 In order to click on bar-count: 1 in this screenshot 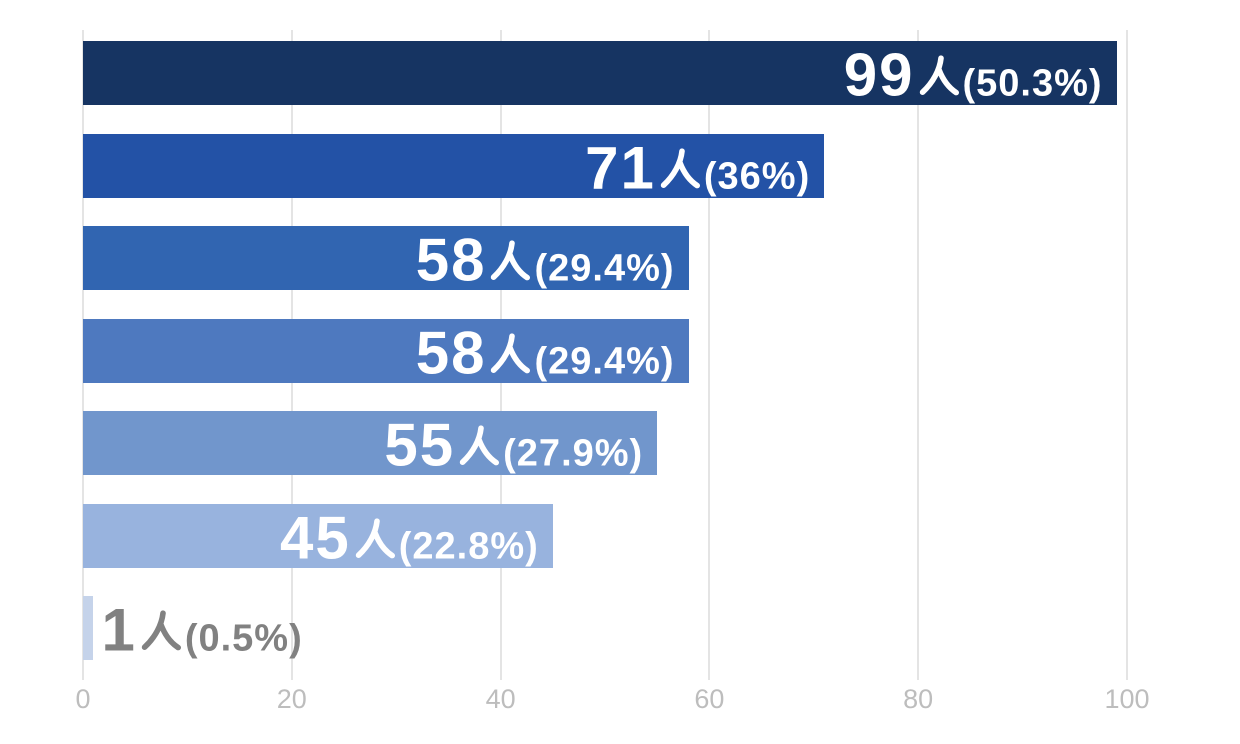, I will do `click(119, 630)`.